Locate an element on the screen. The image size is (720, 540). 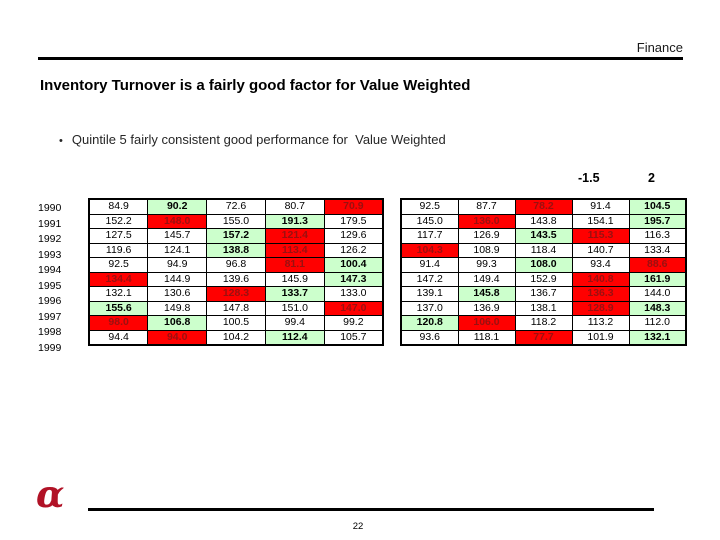
value-cell: 129.6 is located at coordinates (353, 236).